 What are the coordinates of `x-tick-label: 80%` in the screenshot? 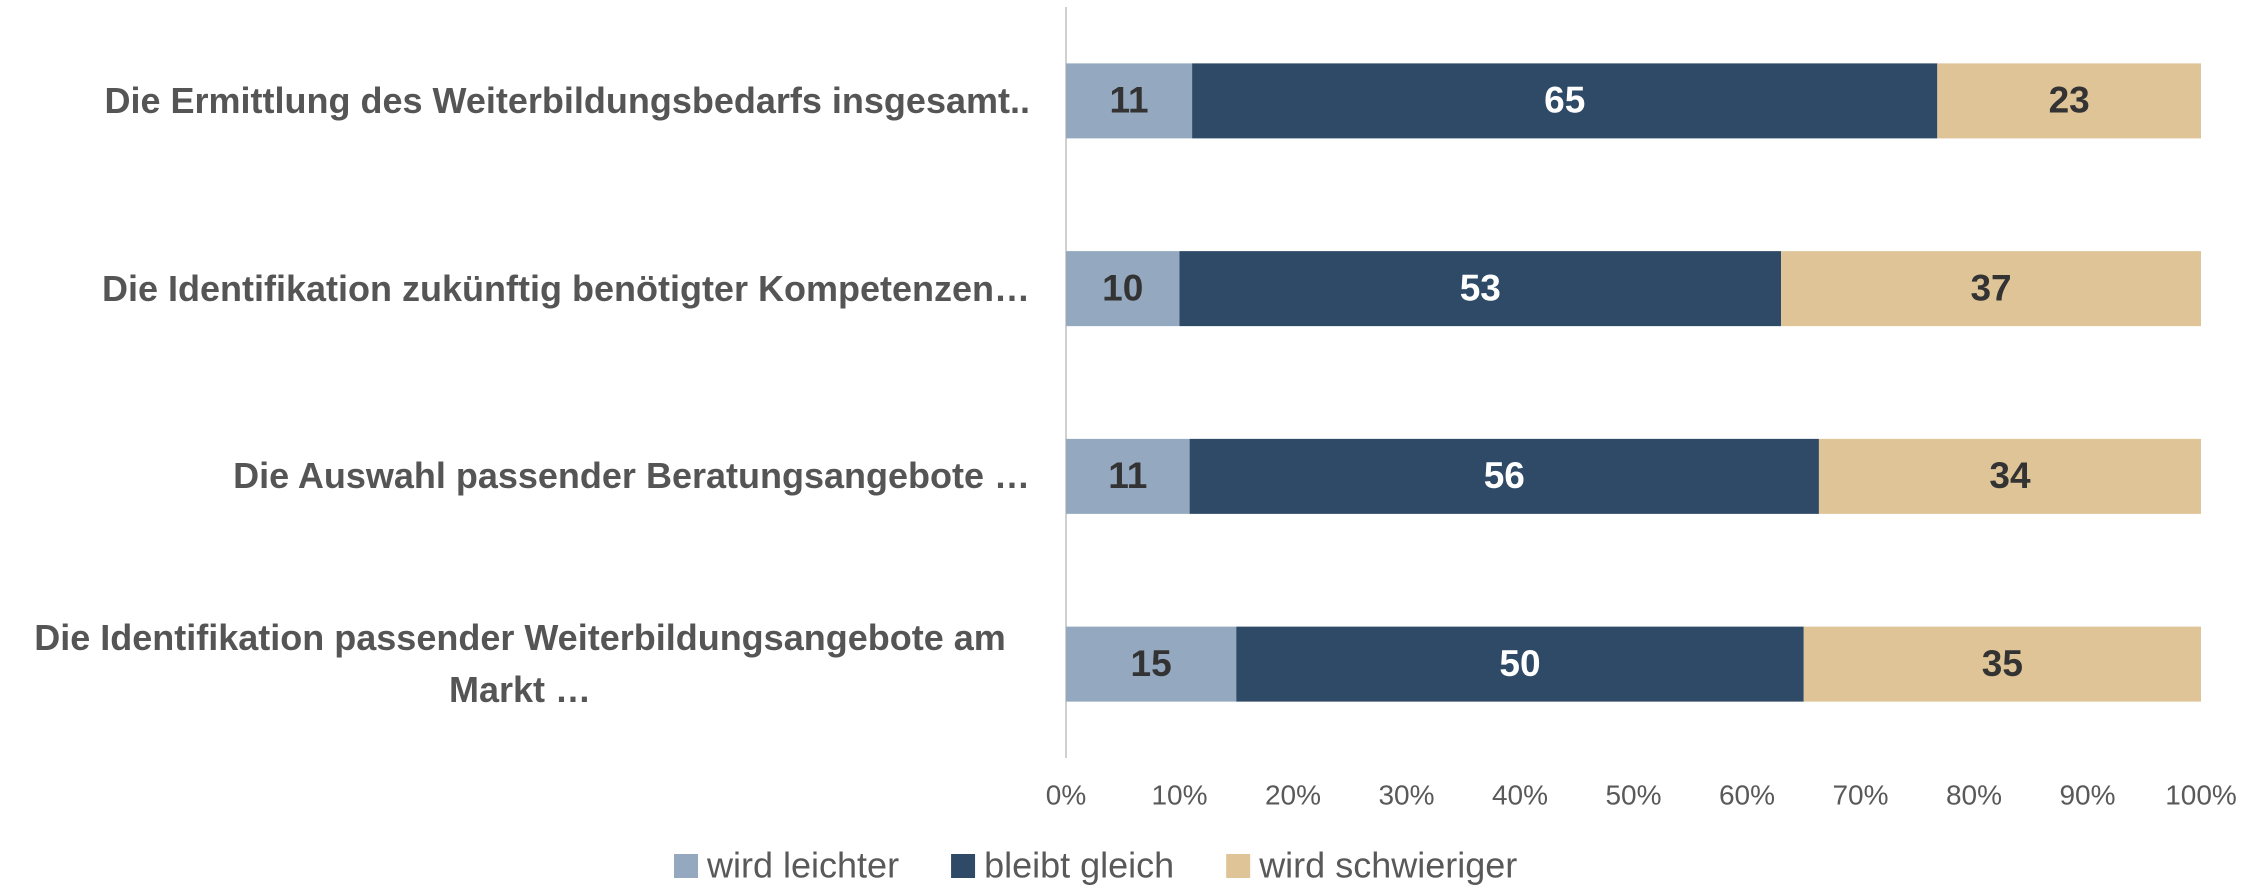 It's located at (1974, 794).